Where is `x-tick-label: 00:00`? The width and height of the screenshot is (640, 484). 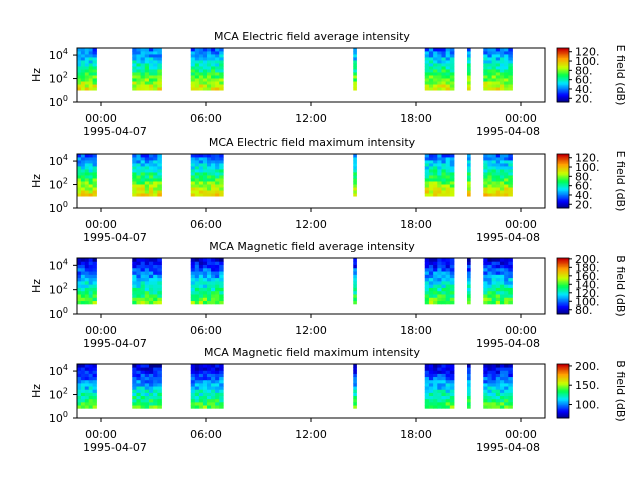
x-tick-label: 00:00 is located at coordinates (101, 434).